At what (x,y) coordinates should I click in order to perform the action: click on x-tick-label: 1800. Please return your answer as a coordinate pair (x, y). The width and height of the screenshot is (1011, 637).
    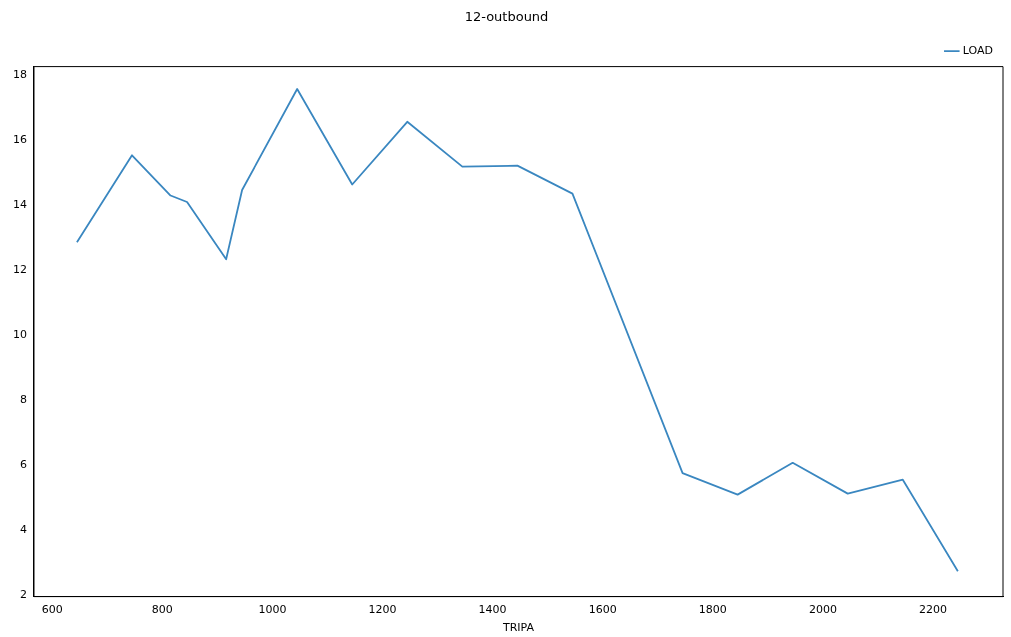
    Looking at the image, I should click on (712, 610).